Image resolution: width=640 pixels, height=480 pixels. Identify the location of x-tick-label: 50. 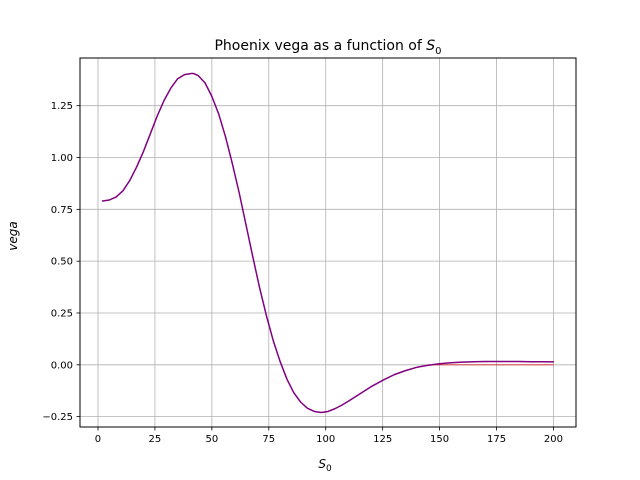
(211, 439).